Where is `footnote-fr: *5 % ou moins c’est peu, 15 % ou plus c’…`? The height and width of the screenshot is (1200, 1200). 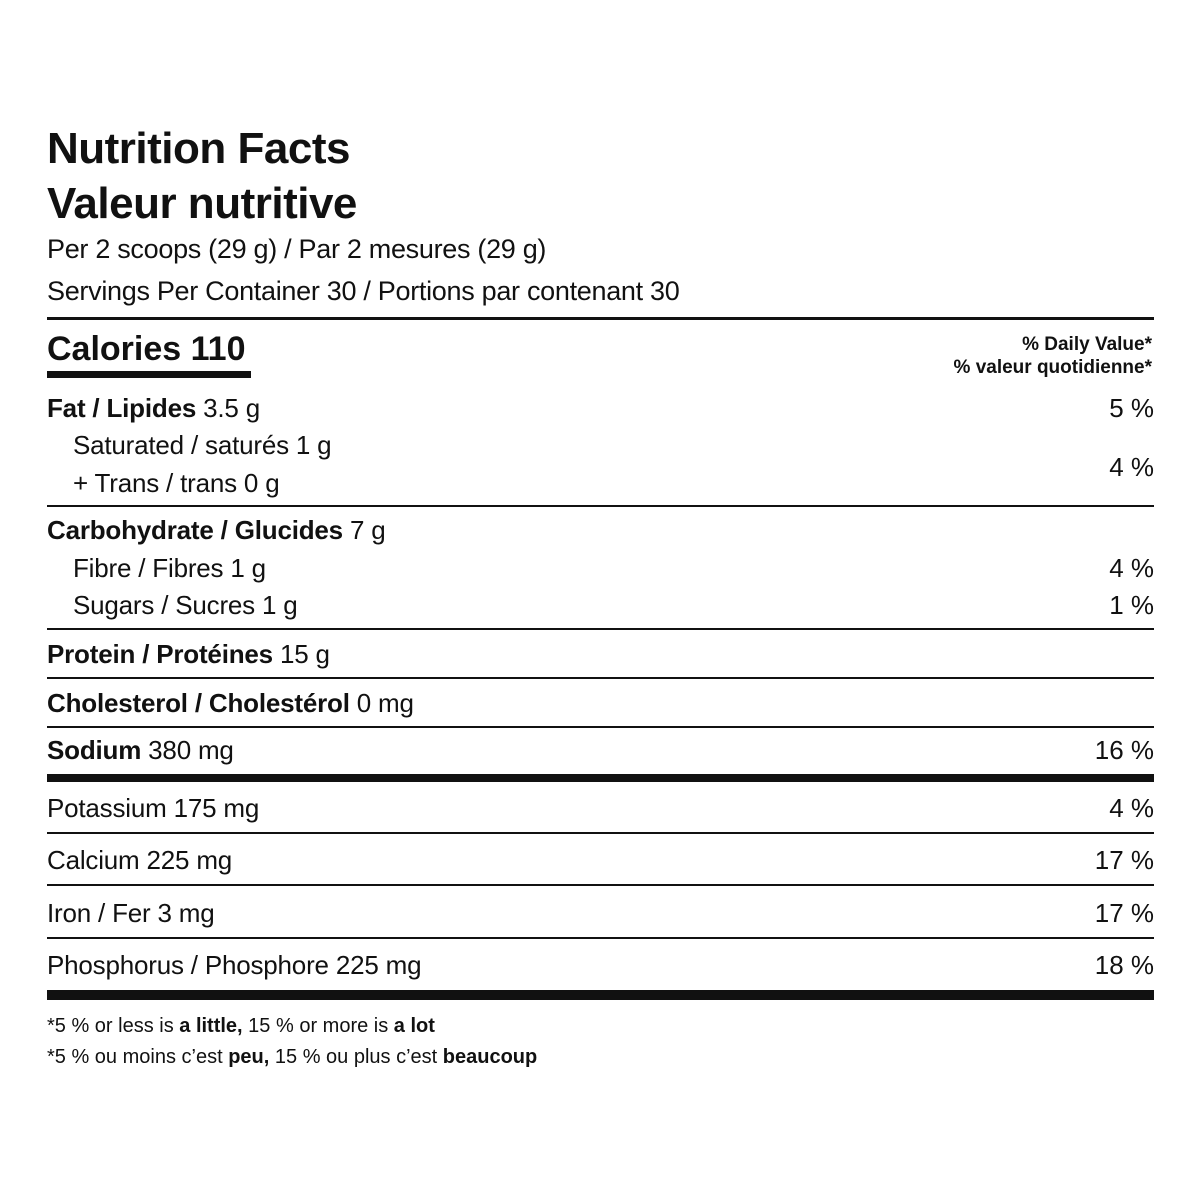 footnote-fr: *5 % ou moins c’est peu, 15 % ou plus c’… is located at coordinates (292, 1057).